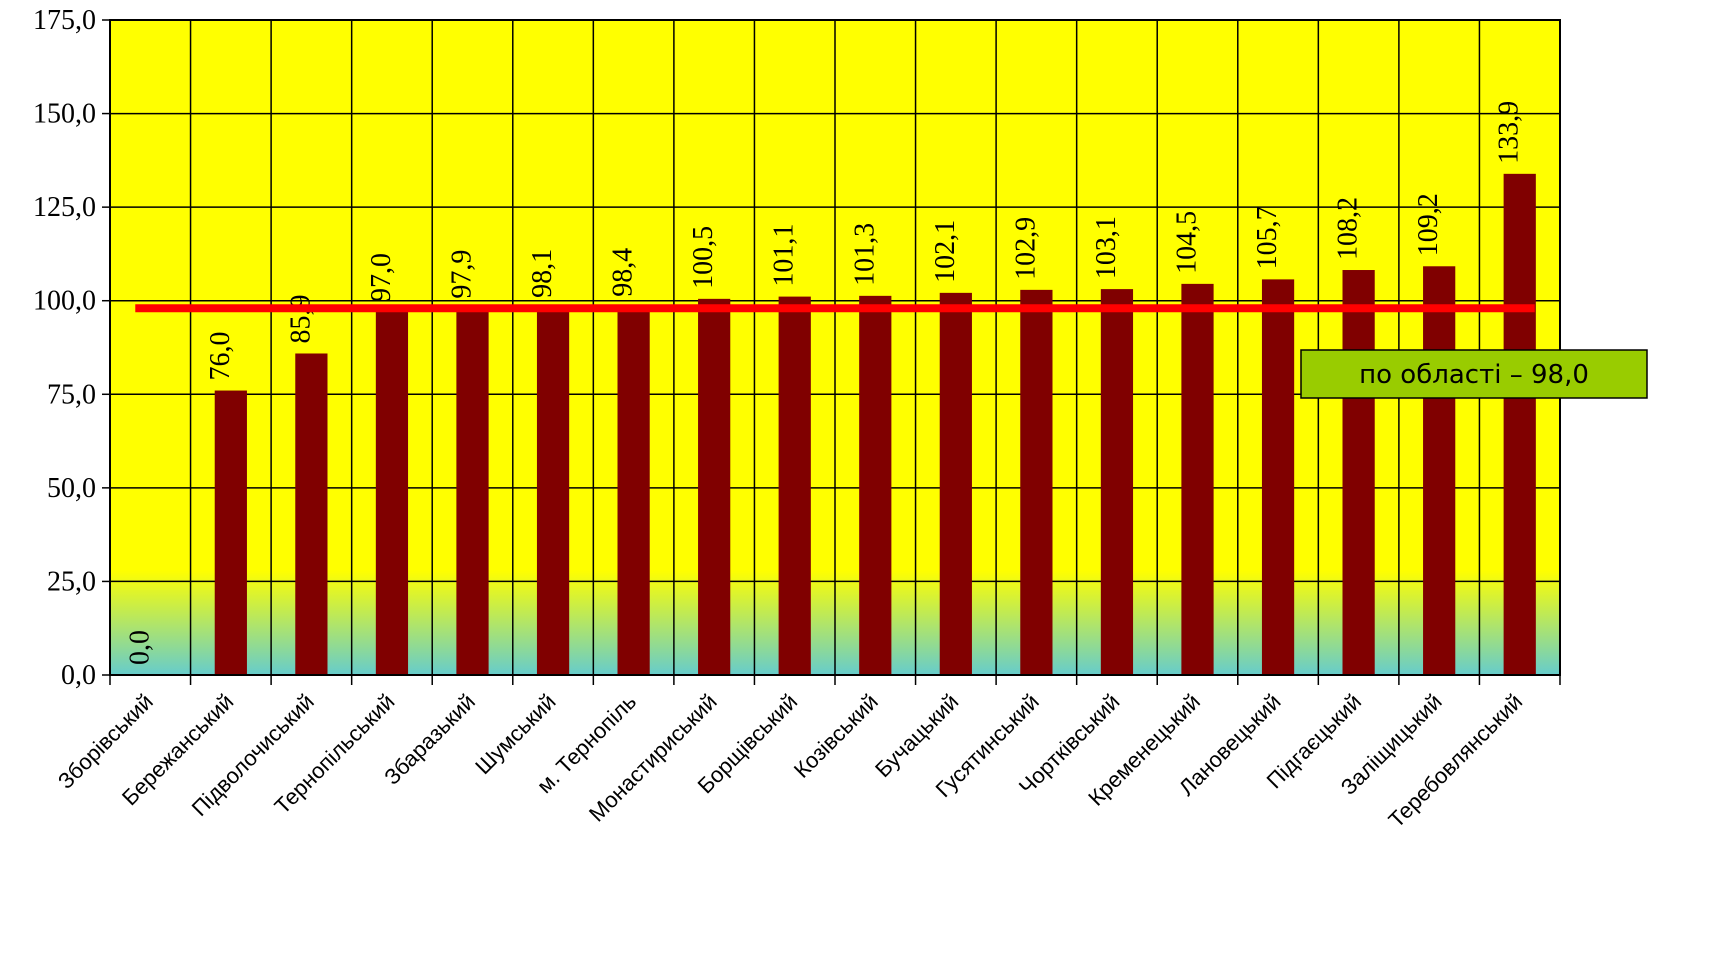  What do you see at coordinates (836, 736) in the screenshot?
I see `x-tick-label: Козівський` at bounding box center [836, 736].